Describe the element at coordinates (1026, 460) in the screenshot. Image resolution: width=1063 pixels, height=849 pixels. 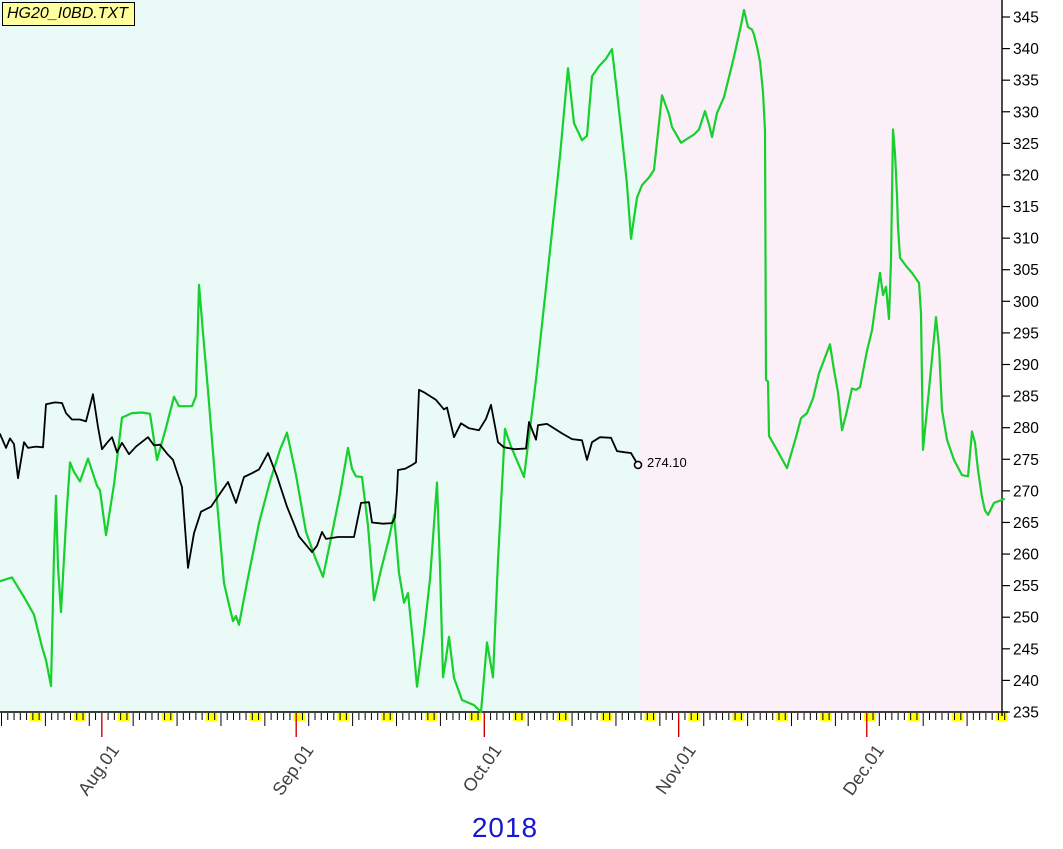
I see `y-tick-label: 275` at that location.